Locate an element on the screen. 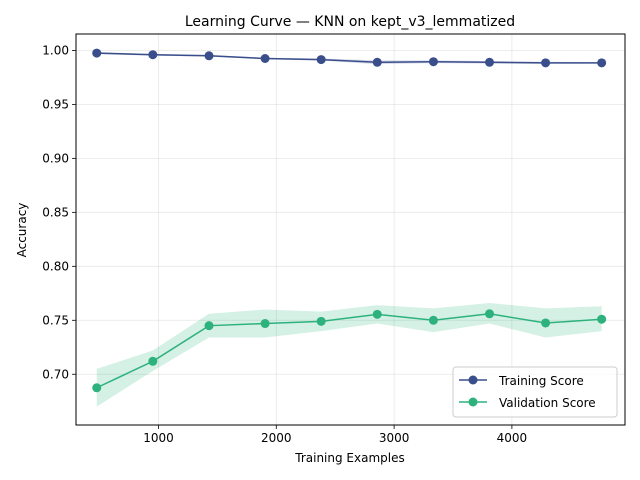 This screenshot has height=480, width=640. validation-score-line is located at coordinates (349, 351).